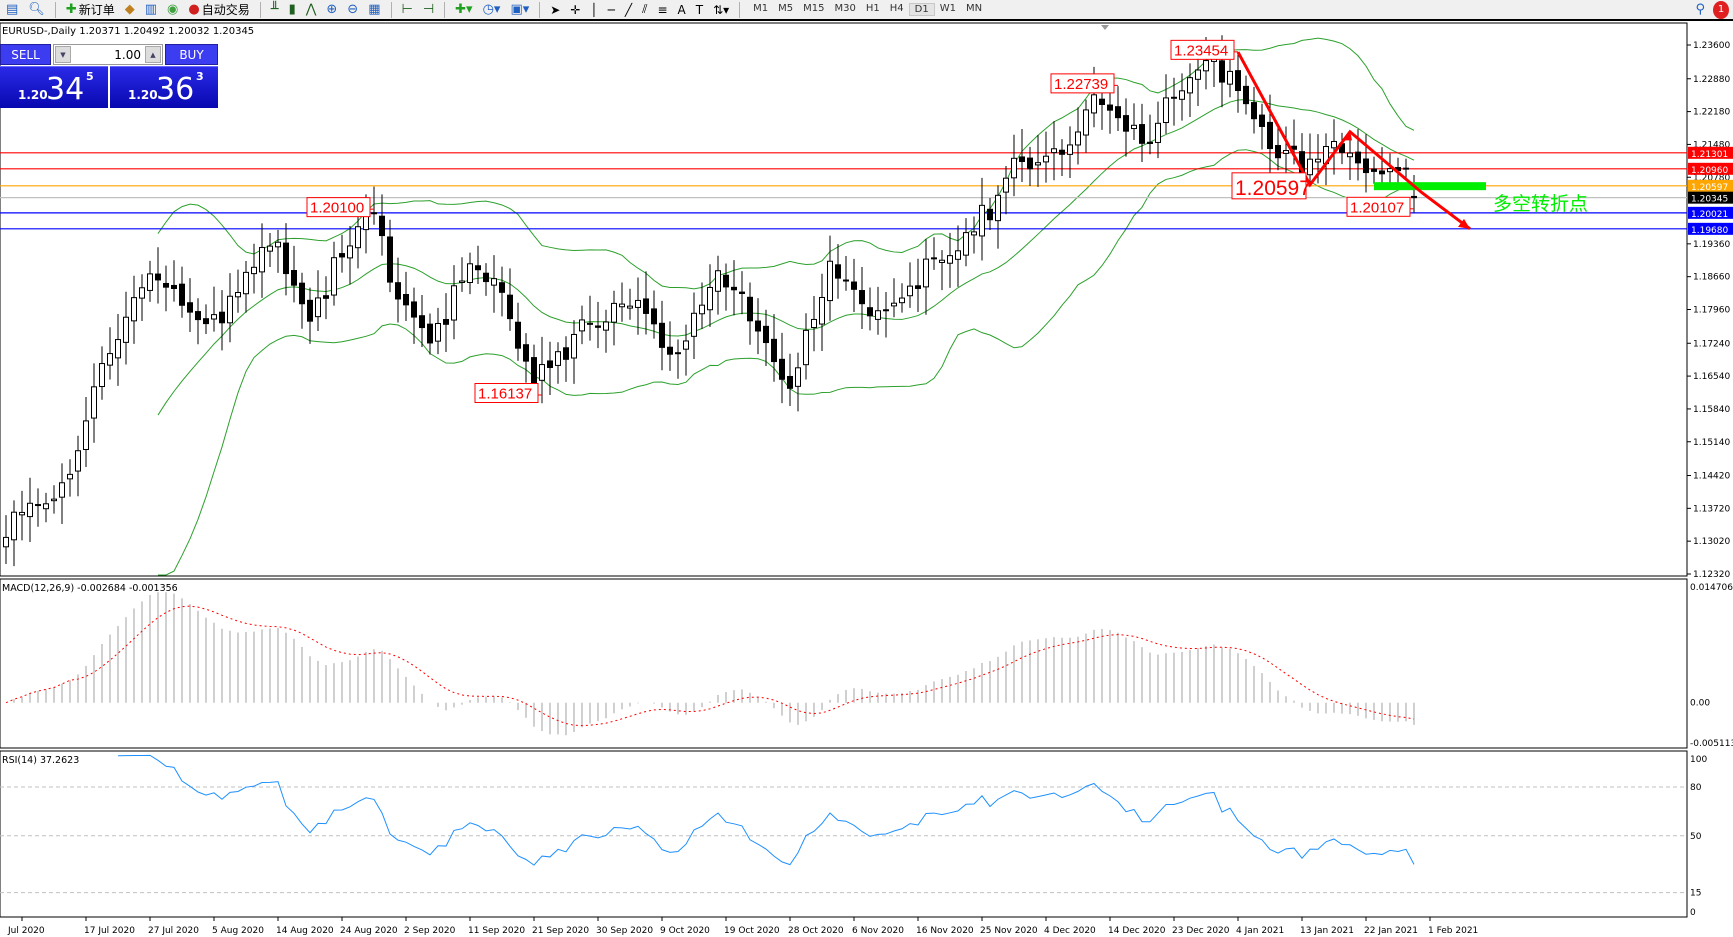 The image size is (1733, 937). What do you see at coordinates (872, 8) in the screenshot?
I see `timeframe-h1: H1` at bounding box center [872, 8].